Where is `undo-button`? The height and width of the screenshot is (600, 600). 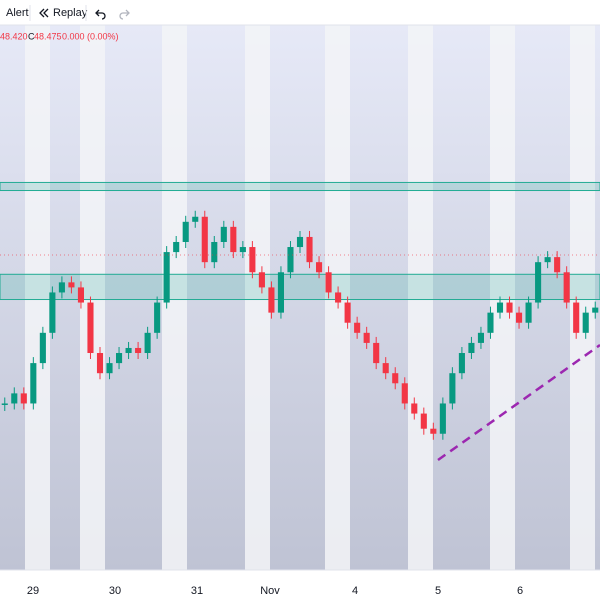
undo-button is located at coordinates (100, 14).